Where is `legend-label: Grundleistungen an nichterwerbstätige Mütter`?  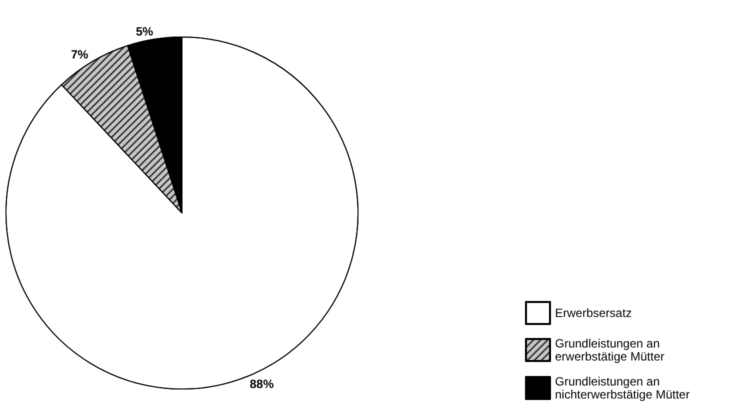
legend-label: Grundleistungen an nichterwerbstätige Mütter is located at coordinates (622, 388).